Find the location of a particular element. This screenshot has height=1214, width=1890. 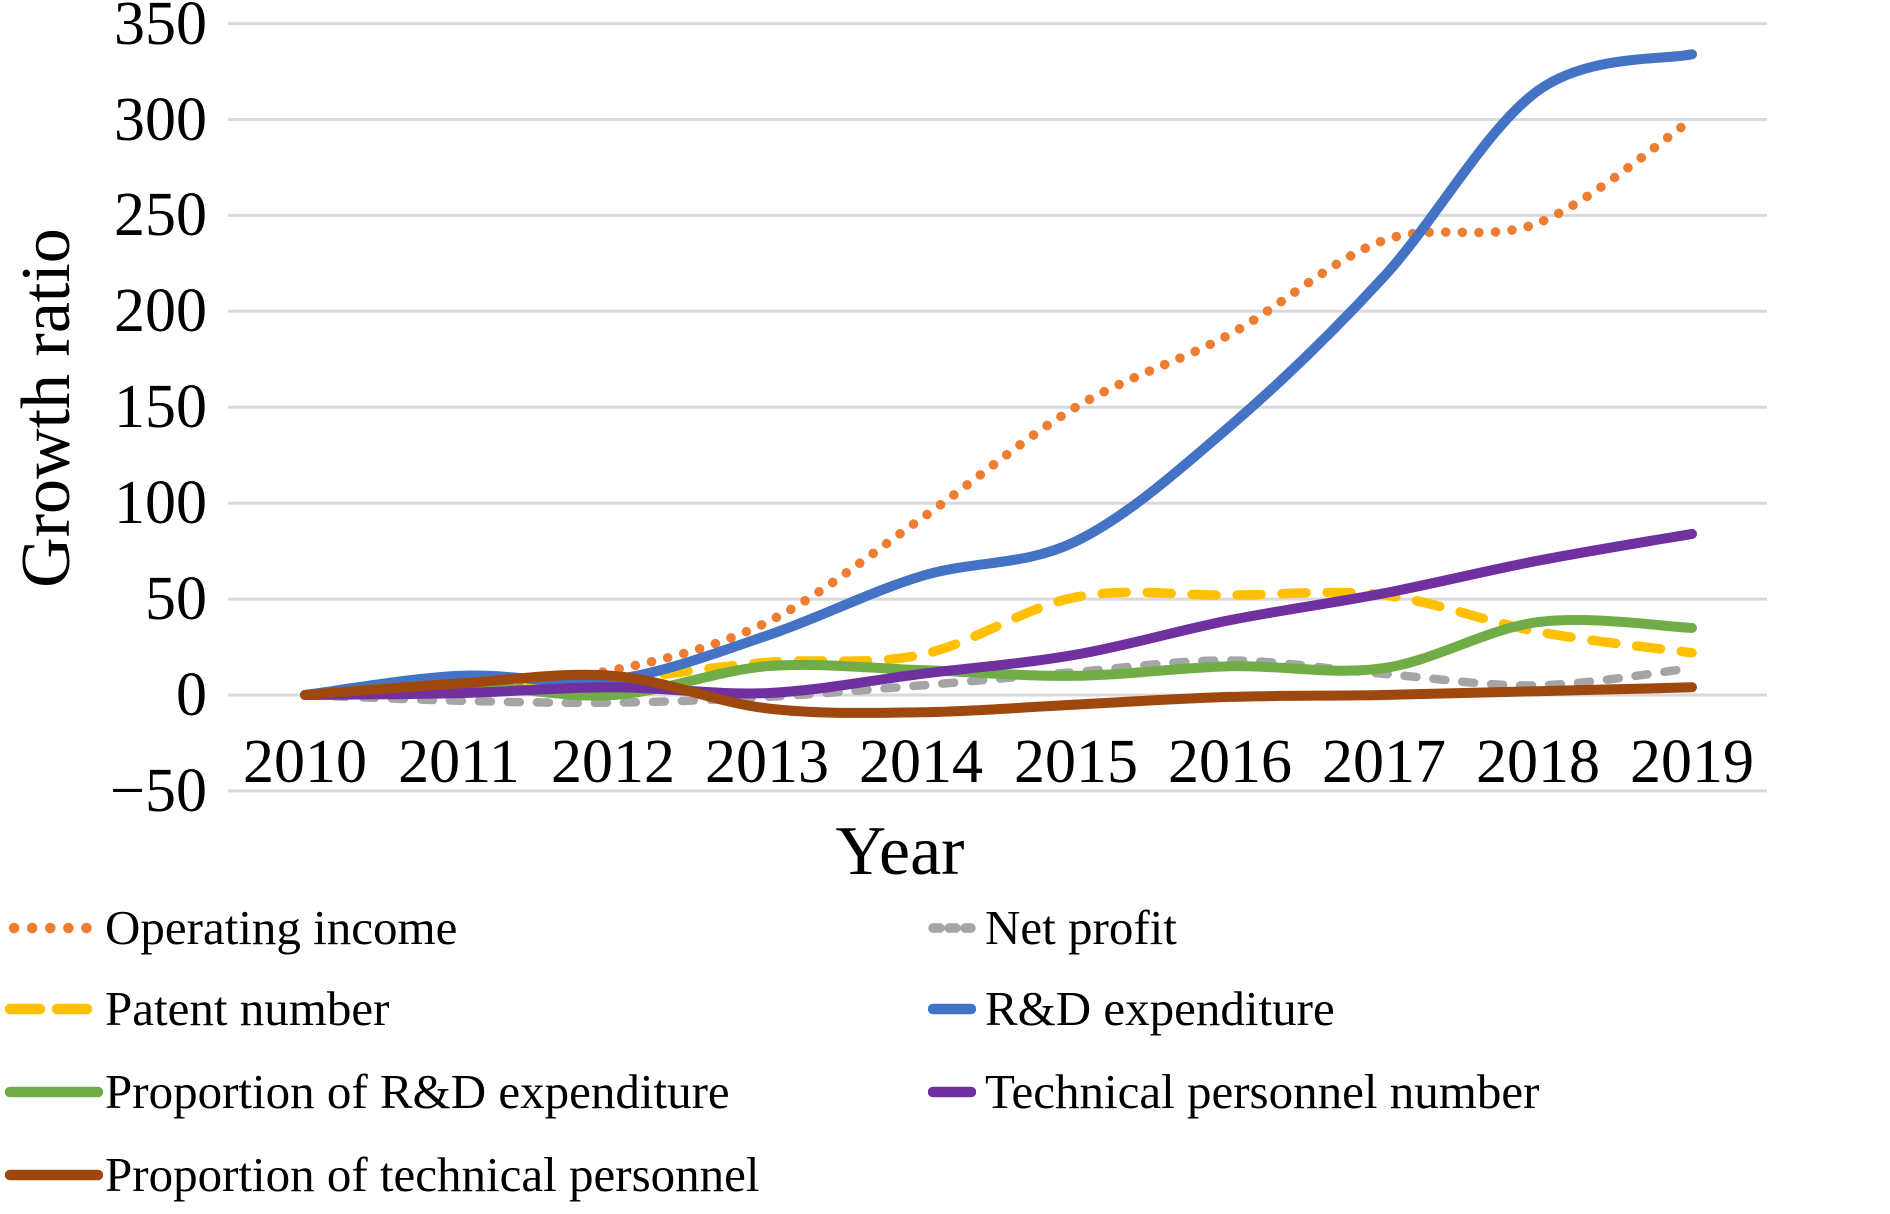

legend-swatch-proportion-rd-expenditure is located at coordinates (54, 1092).